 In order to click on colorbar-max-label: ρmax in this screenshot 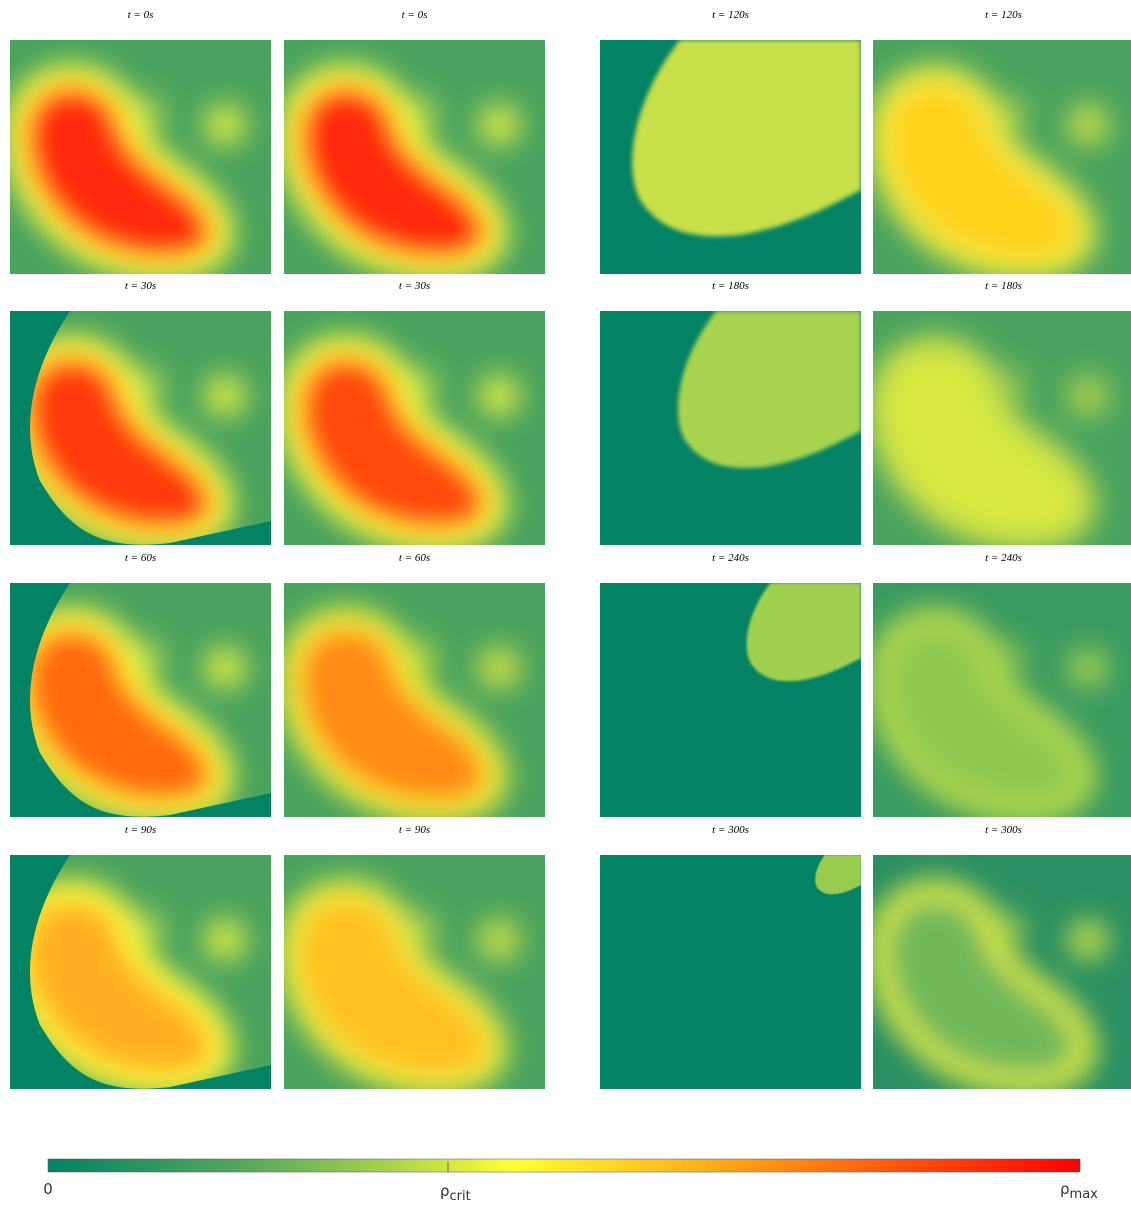, I will do `click(1079, 1191)`.